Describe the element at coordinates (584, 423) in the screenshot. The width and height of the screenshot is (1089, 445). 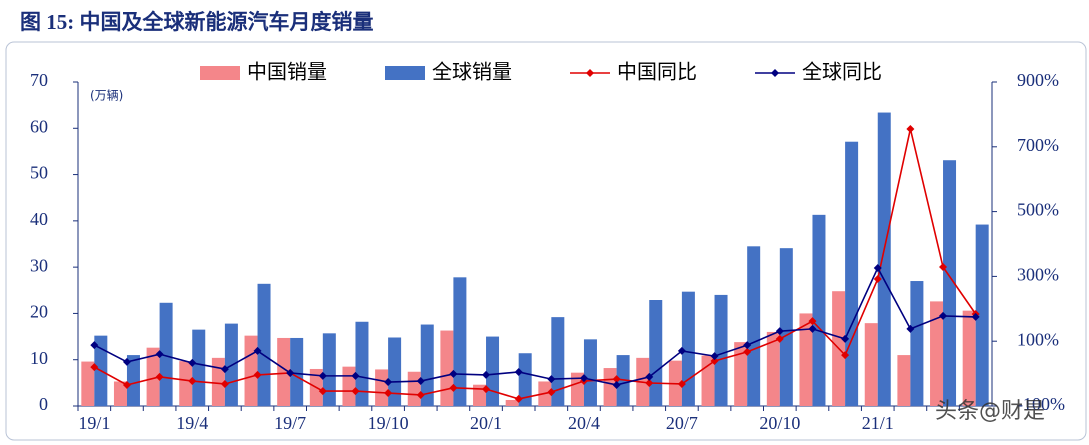
I see `x-tick-label: 20/4` at that location.